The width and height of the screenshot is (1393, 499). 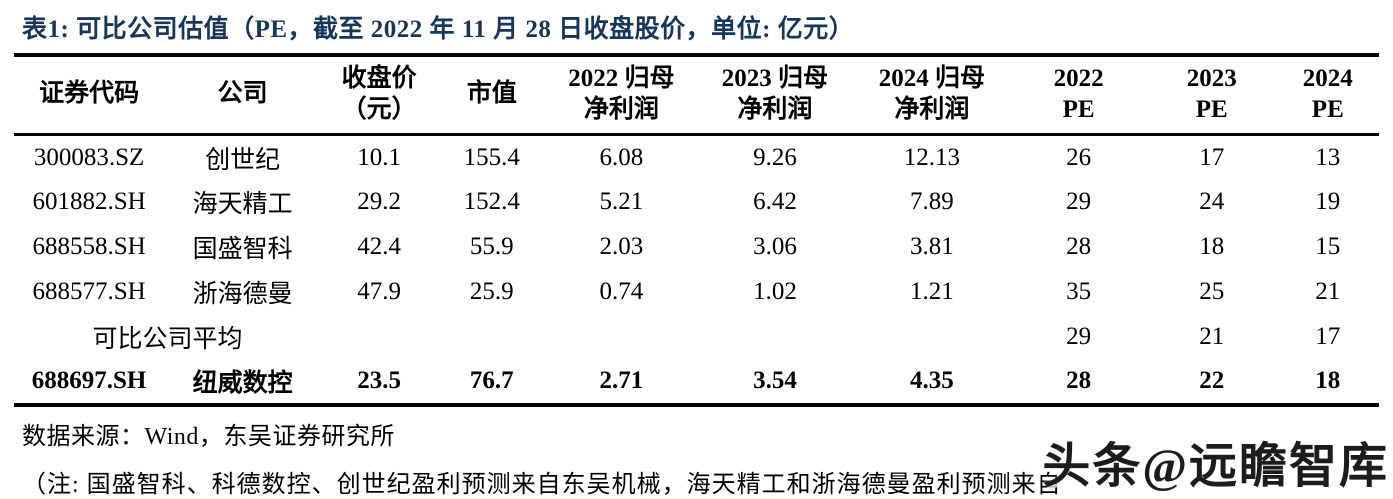 I want to click on table-cell: 1.02, so click(x=775, y=291).